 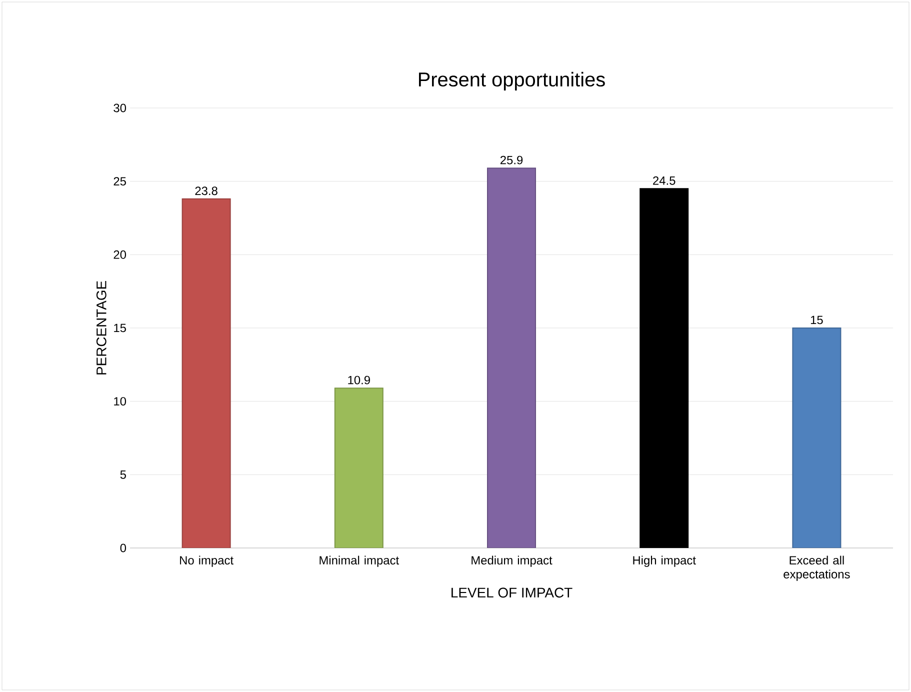 What do you see at coordinates (816, 320) in the screenshot?
I see `data-label: 15` at bounding box center [816, 320].